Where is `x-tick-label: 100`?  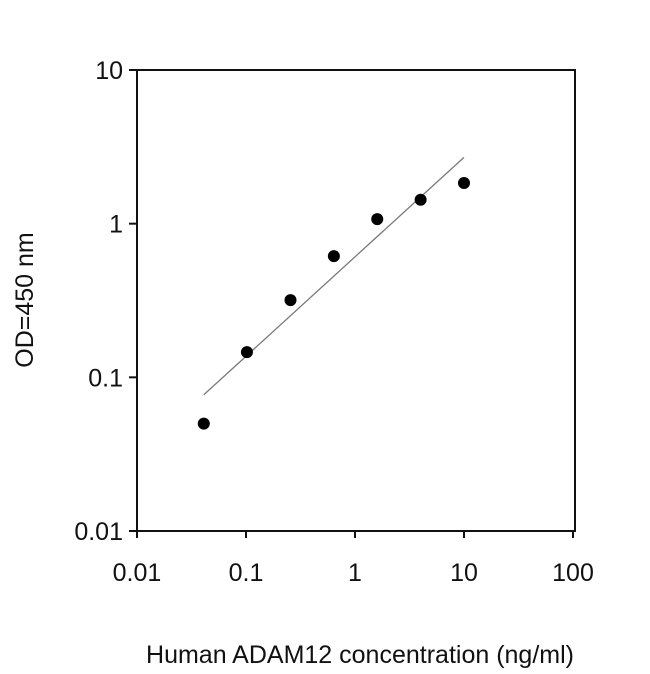 x-tick-label: 100 is located at coordinates (573, 573).